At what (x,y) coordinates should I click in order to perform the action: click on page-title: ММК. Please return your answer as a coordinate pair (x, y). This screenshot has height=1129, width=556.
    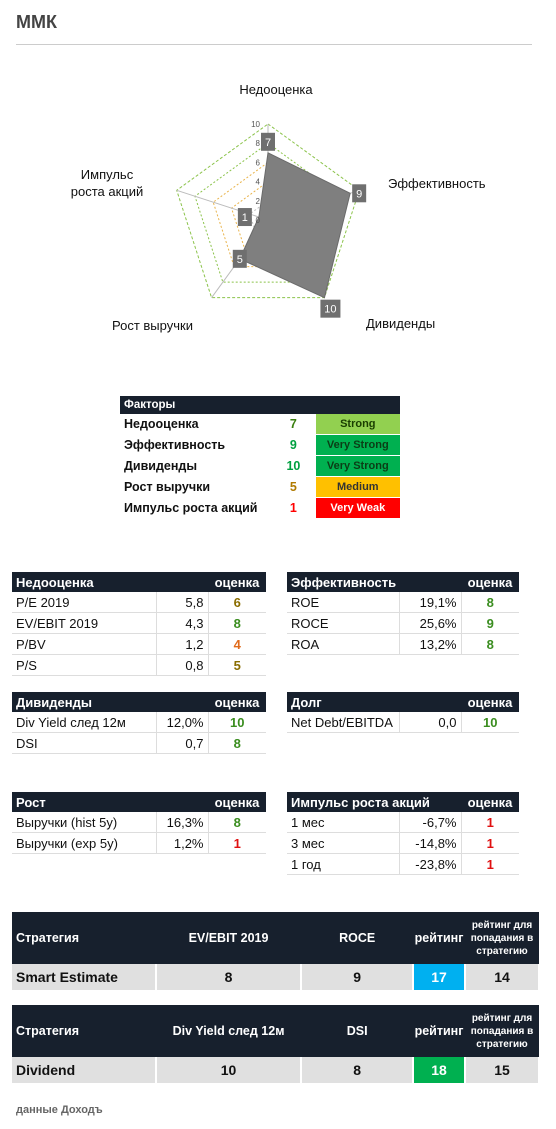
    Looking at the image, I should click on (36, 22).